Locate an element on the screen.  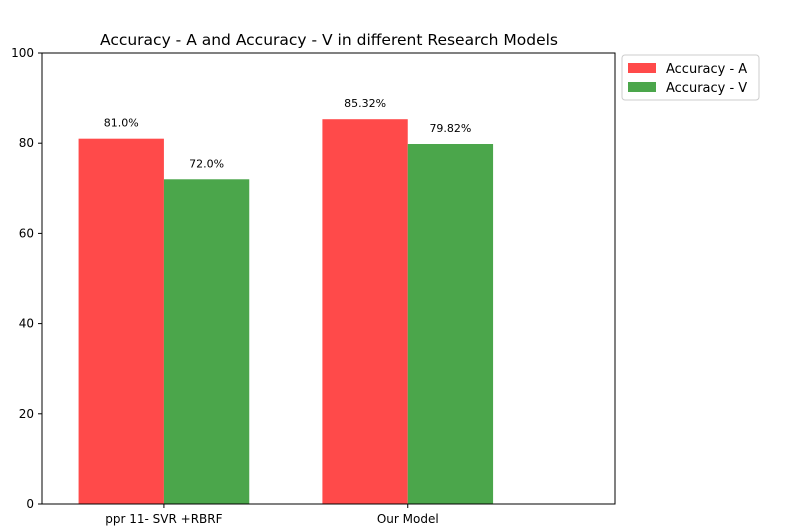
data-label: 81.0% is located at coordinates (121, 123).